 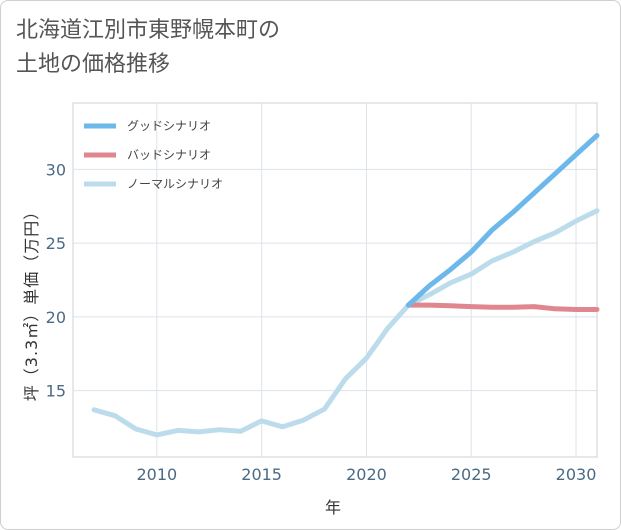 I want to click on y-tick-label-25: 25, so click(x=56, y=243).